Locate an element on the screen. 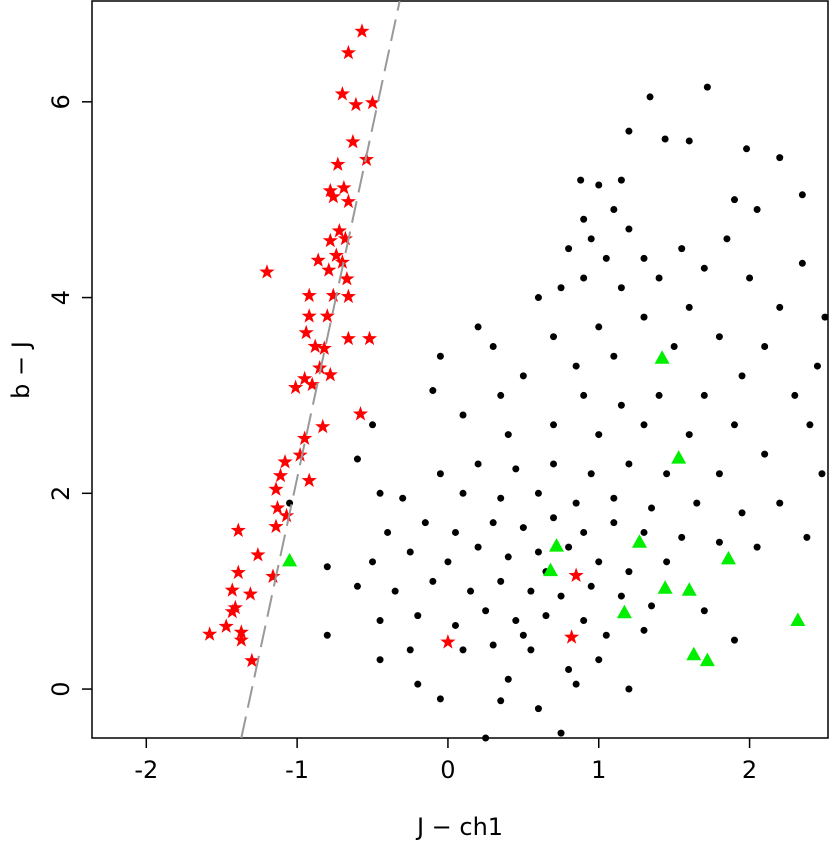 Image resolution: width=830 pixels, height=845 pixels. x-tick-label: 0 is located at coordinates (447, 770).